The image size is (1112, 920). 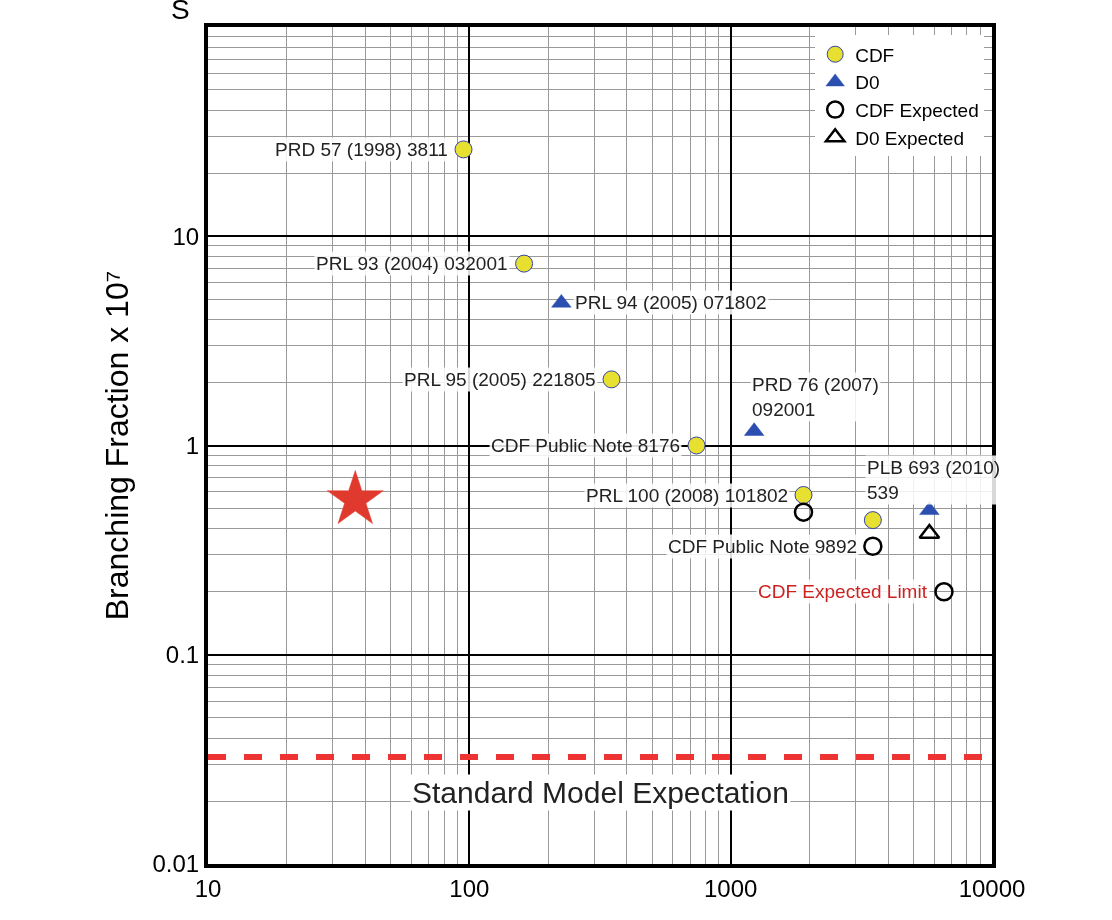 What do you see at coordinates (815, 397) in the screenshot?
I see `annotation: PRD 76 (2007) 092001` at bounding box center [815, 397].